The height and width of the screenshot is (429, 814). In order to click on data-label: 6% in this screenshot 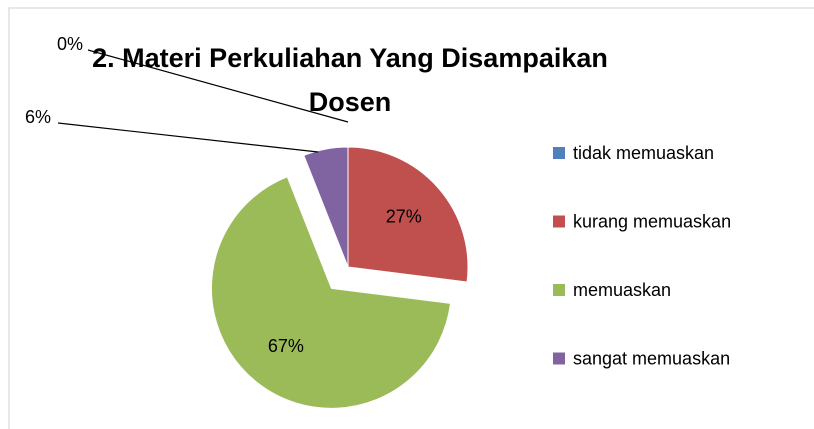, I will do `click(38, 117)`.